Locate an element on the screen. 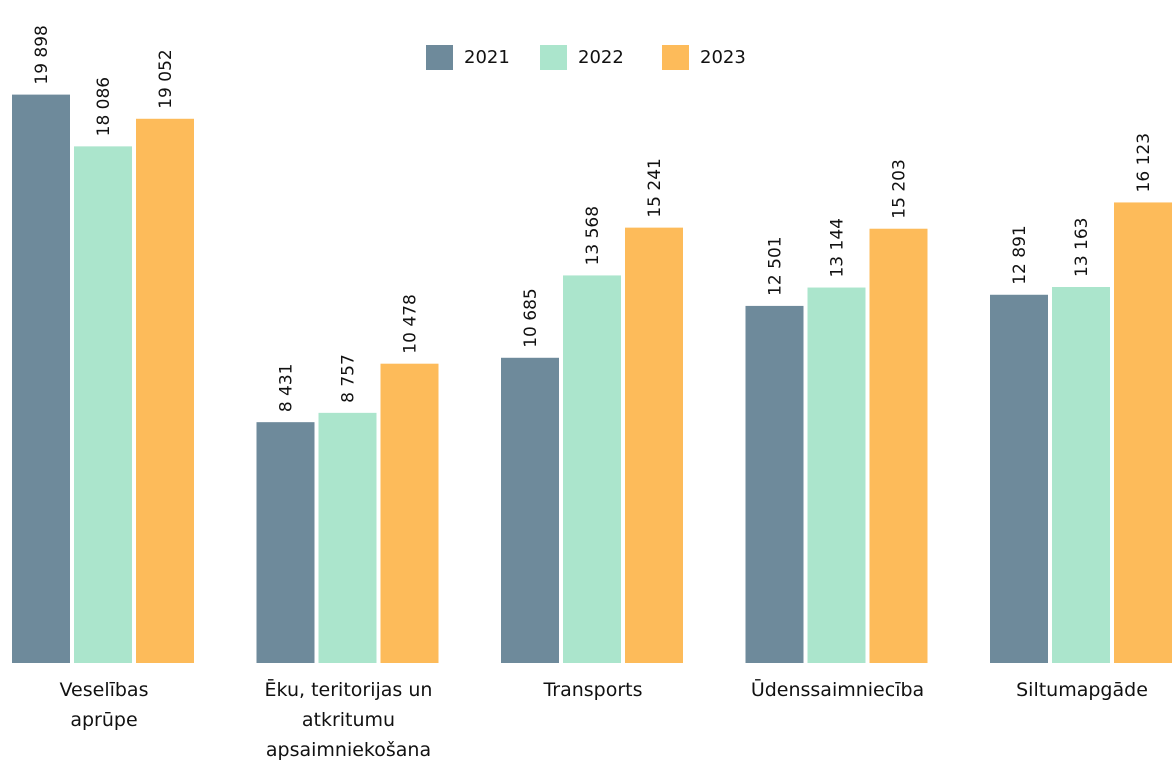 This screenshot has width=1173, height=769. value-label: 16 123 is located at coordinates (1144, 162).